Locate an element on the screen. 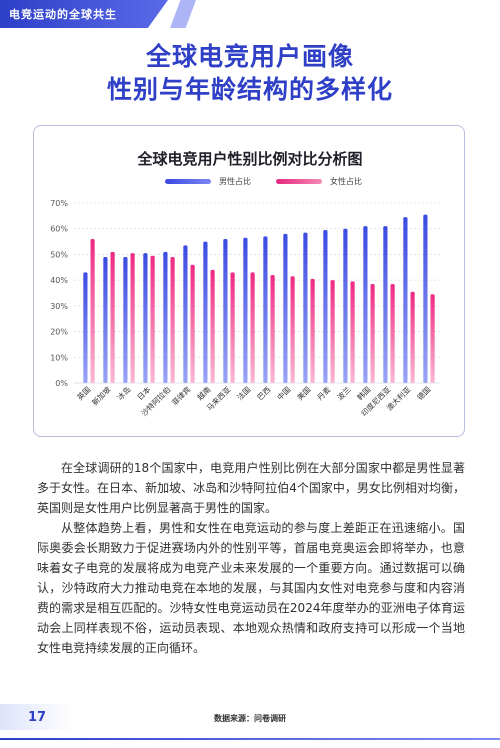 Image resolution: width=500 pixels, height=748 pixels. y-tick-label: 0% is located at coordinates (61, 383).